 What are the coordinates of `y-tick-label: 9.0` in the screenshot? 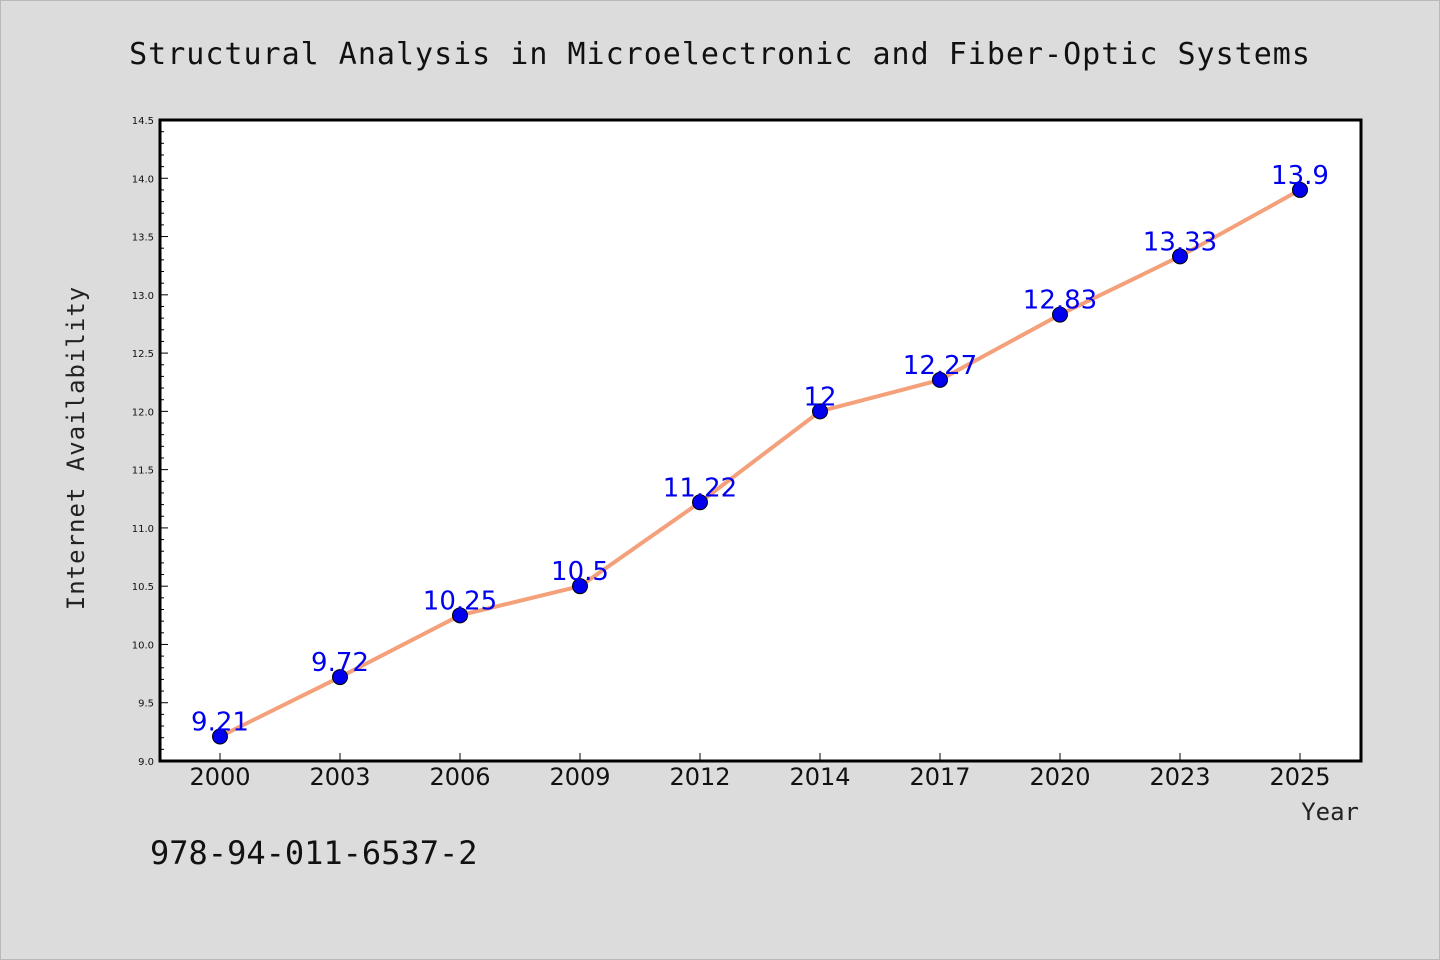 It's located at (146, 762).